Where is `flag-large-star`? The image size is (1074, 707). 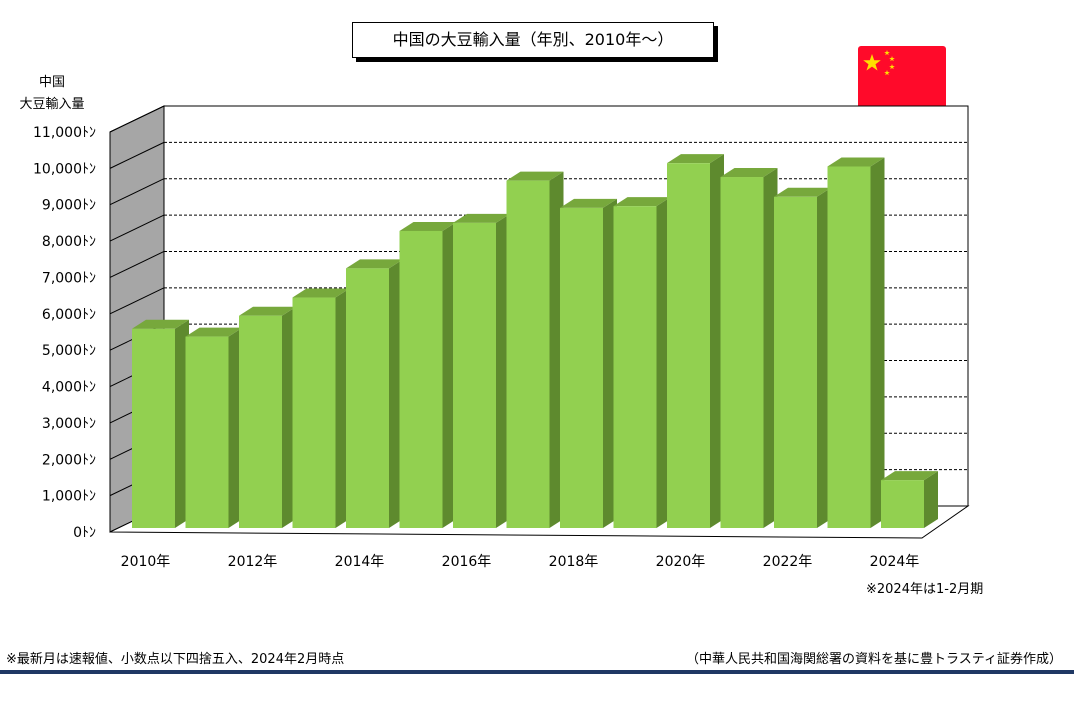
flag-large-star is located at coordinates (872, 62).